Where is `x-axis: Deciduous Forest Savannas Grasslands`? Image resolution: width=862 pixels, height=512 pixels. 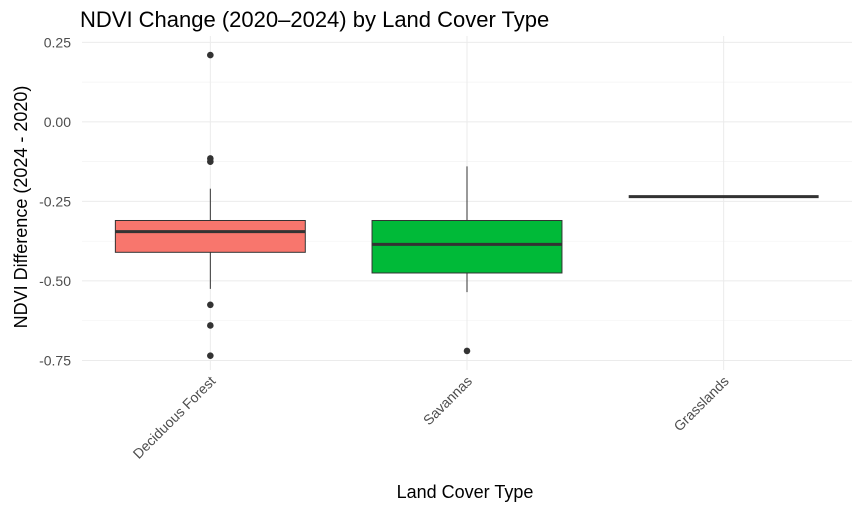 x-axis: Deciduous Forest Savannas Grasslands is located at coordinates (431, 417).